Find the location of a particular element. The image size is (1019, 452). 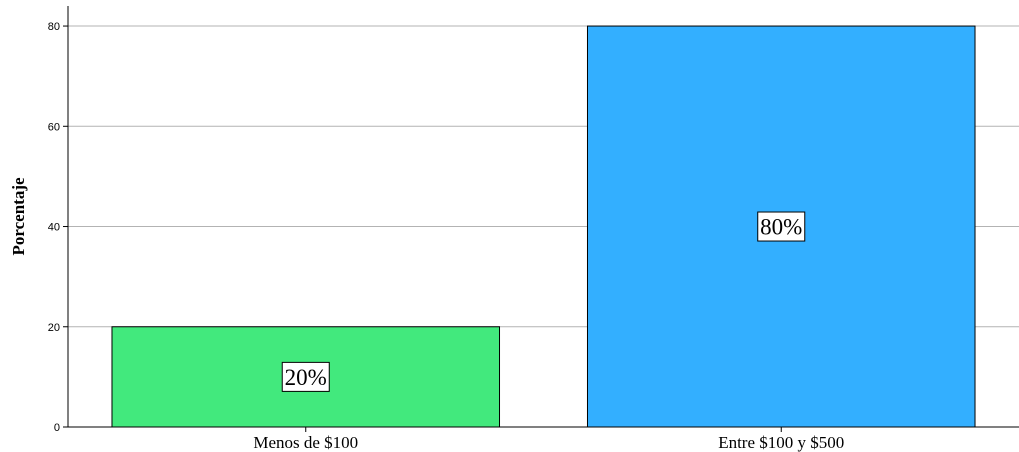

data-label: 20% is located at coordinates (306, 377).